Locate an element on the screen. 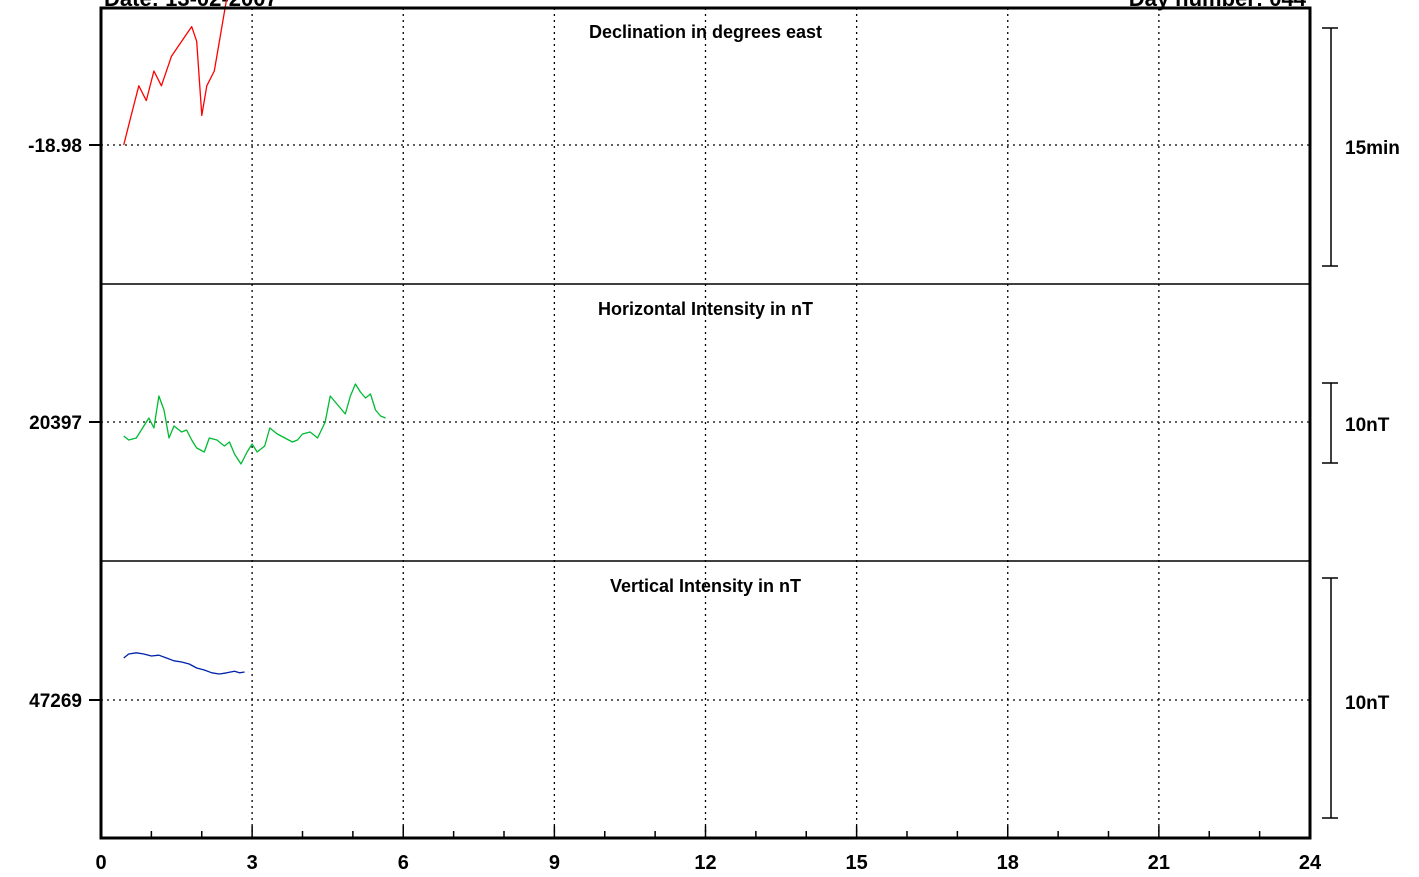 Image resolution: width=1419 pixels, height=877 pixels. header-day-number: Day number: 044 is located at coordinates (1217, 6).